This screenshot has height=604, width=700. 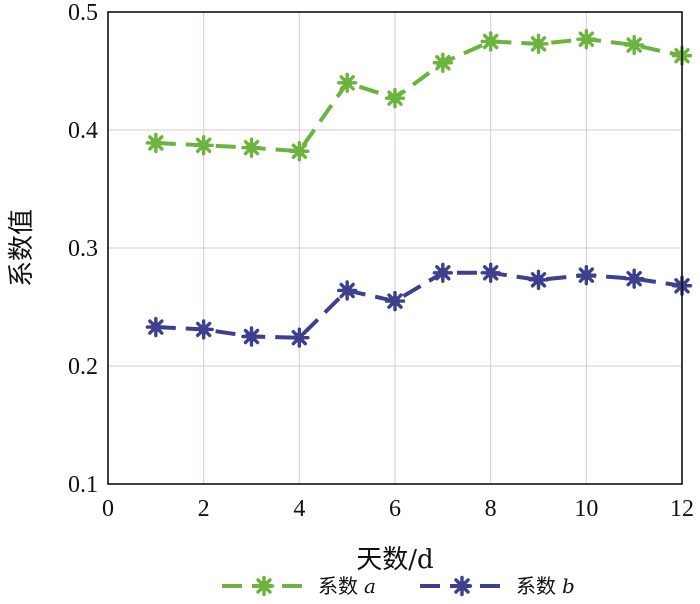 What do you see at coordinates (83, 367) in the screenshot?
I see `y-tick-label: 0.2` at bounding box center [83, 367].